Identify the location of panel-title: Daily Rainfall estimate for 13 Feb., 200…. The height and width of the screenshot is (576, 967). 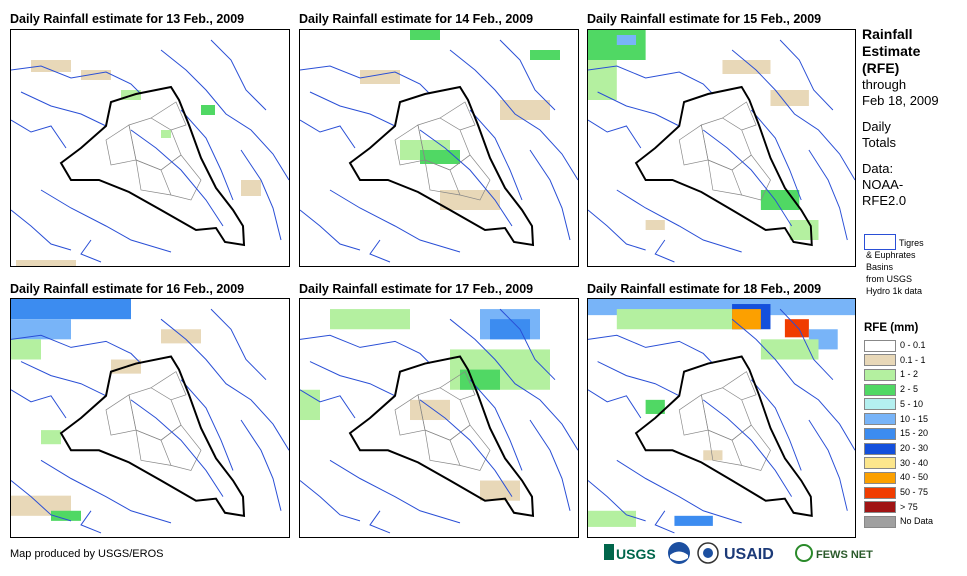
(127, 19).